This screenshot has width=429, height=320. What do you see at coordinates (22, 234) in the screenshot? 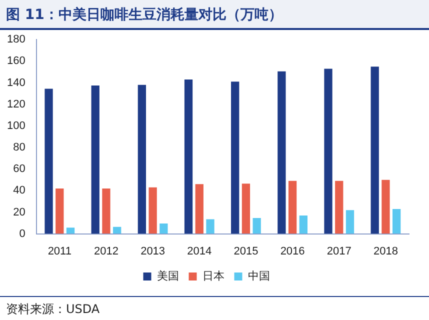
I see `y-tick-label: 0` at bounding box center [22, 234].